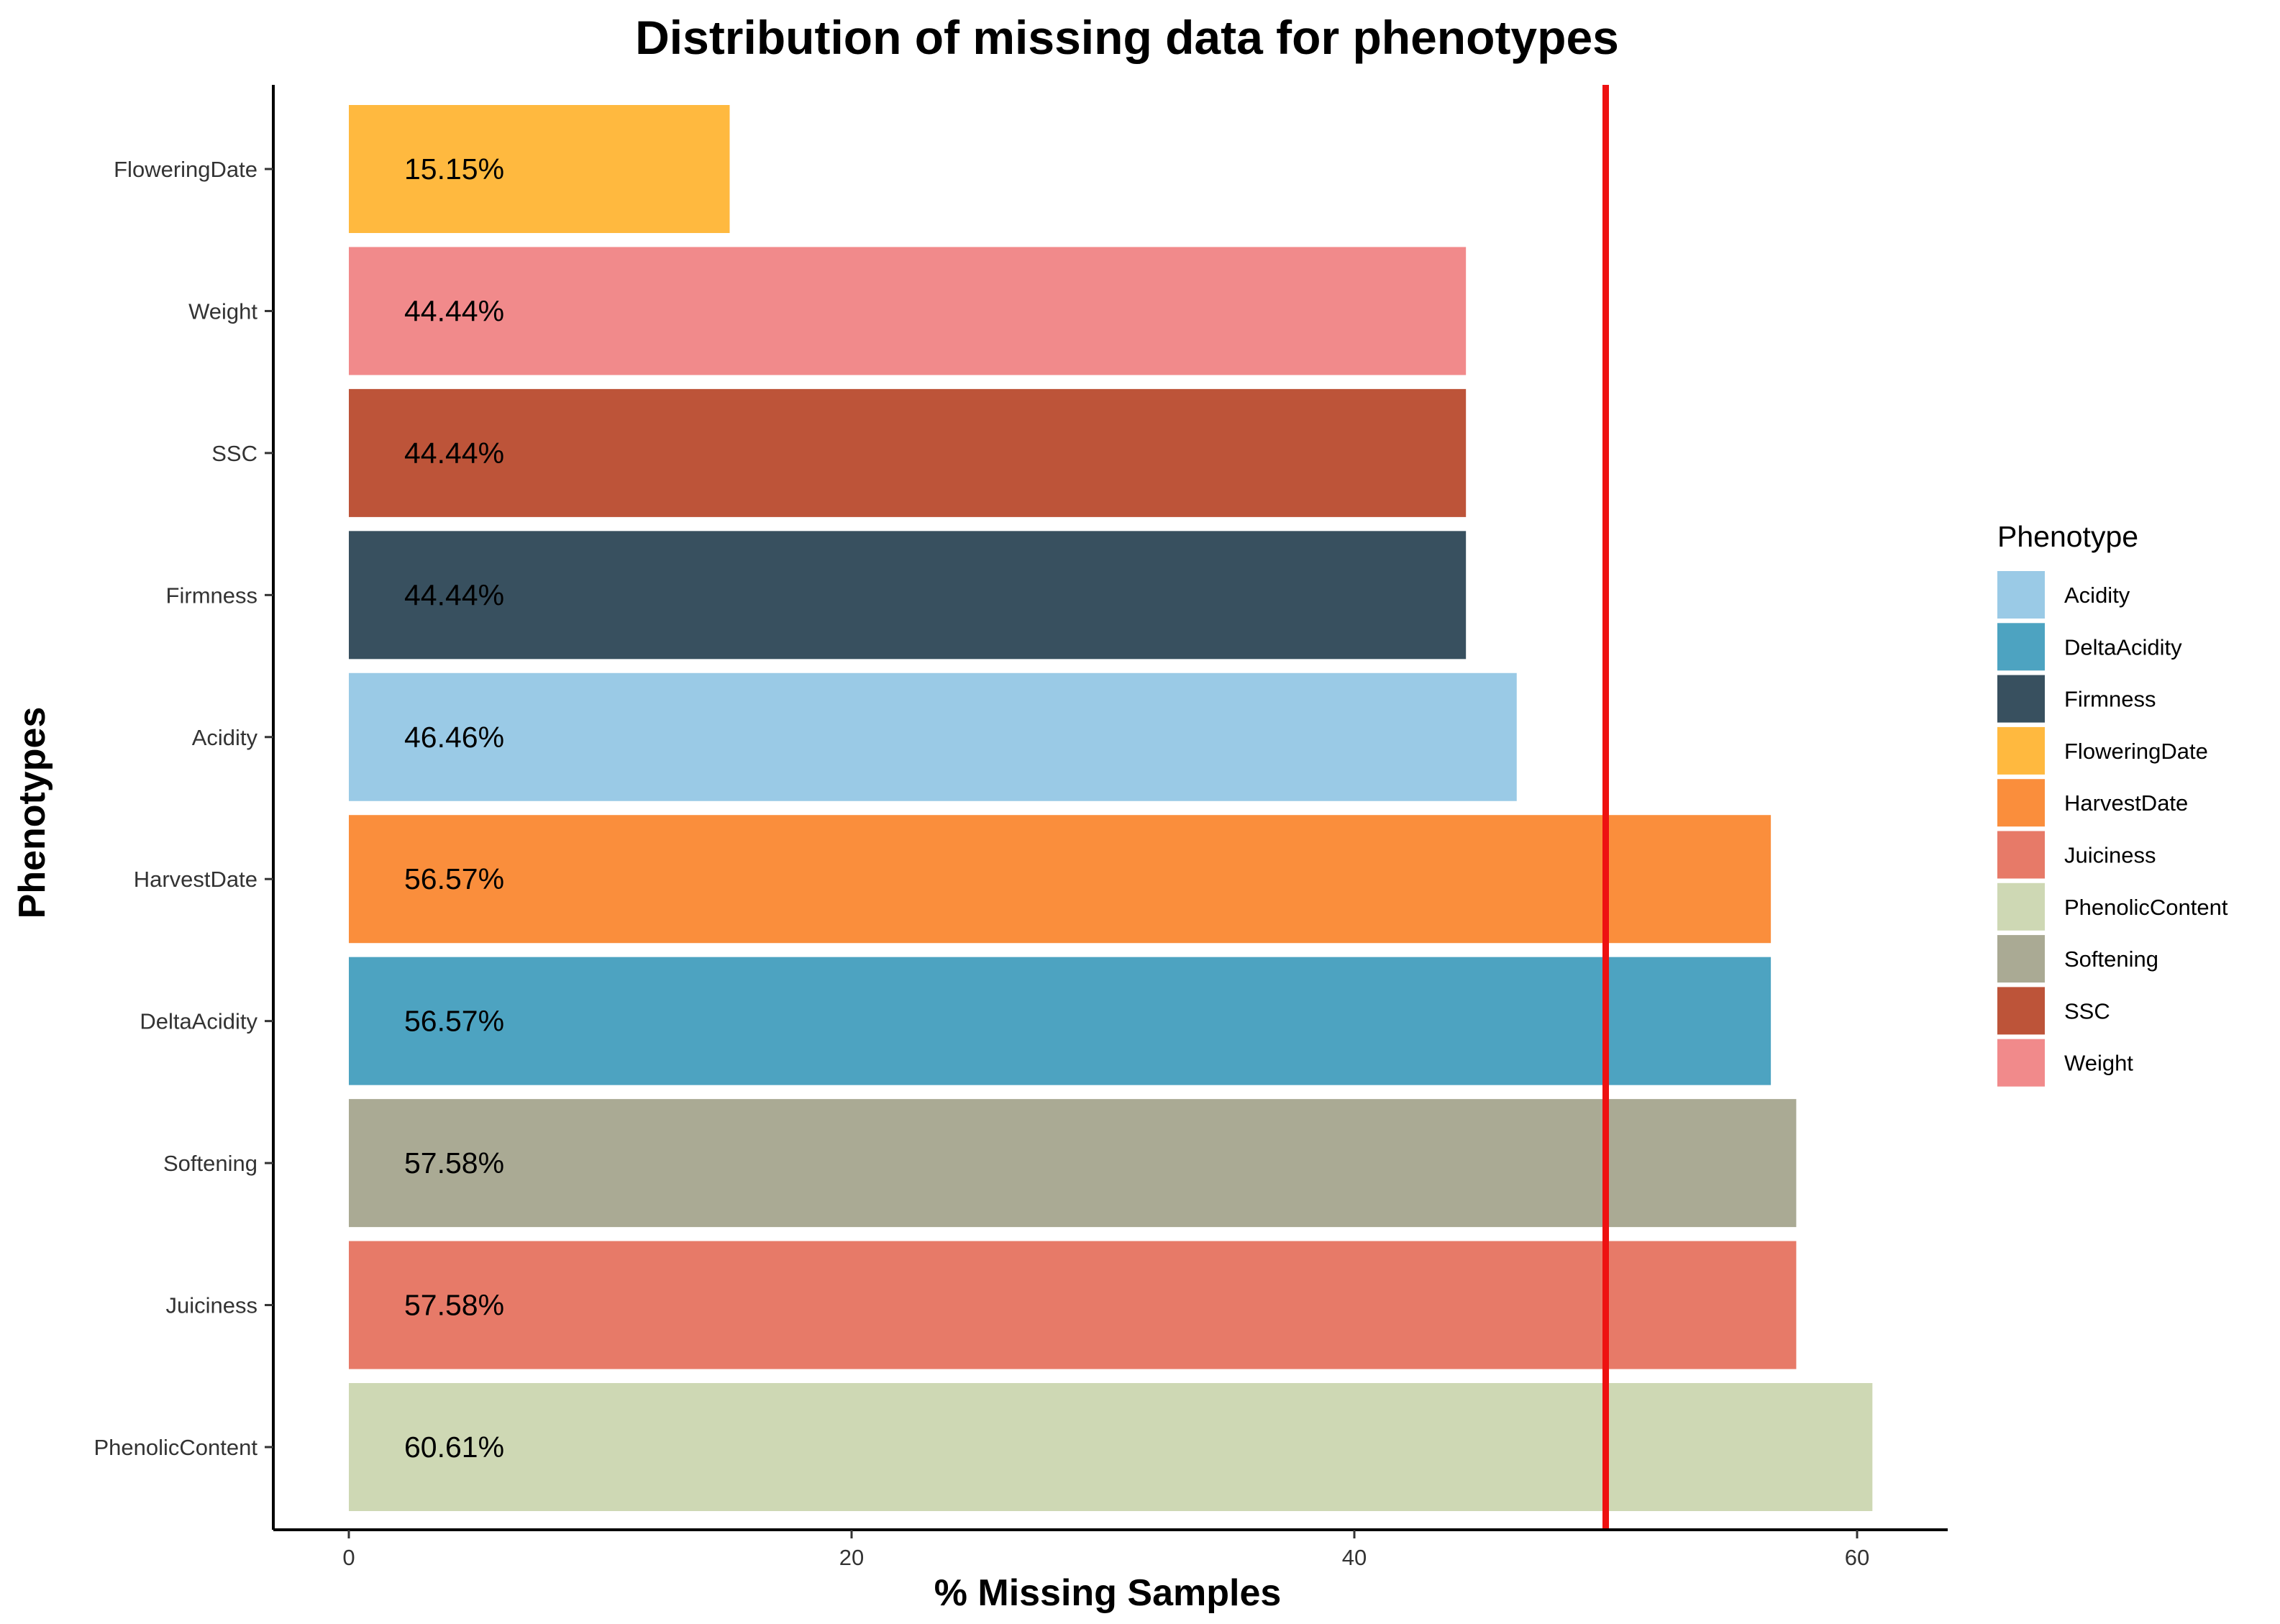  Describe the element at coordinates (1060, 879) in the screenshot. I see `bar-harvestdate` at that location.